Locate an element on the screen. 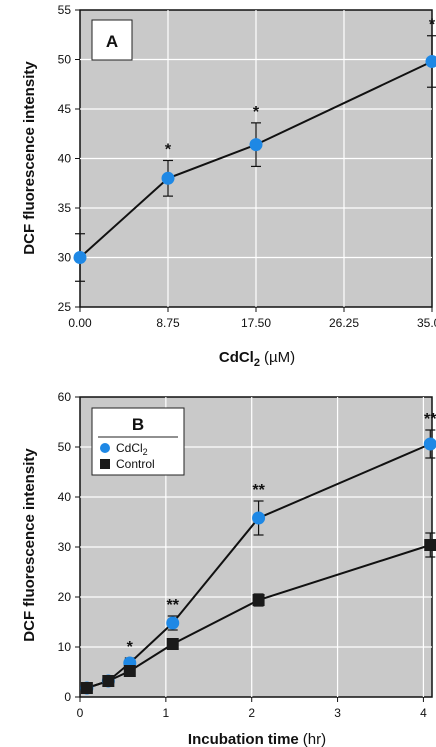 This screenshot has width=436, height=747. panel-b-y-tick-label: 20 is located at coordinates (65, 597).